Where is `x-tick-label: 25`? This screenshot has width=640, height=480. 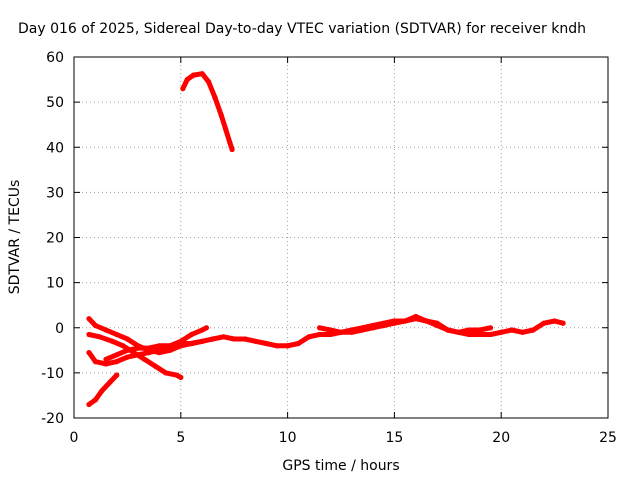
x-tick-label: 25 is located at coordinates (608, 438).